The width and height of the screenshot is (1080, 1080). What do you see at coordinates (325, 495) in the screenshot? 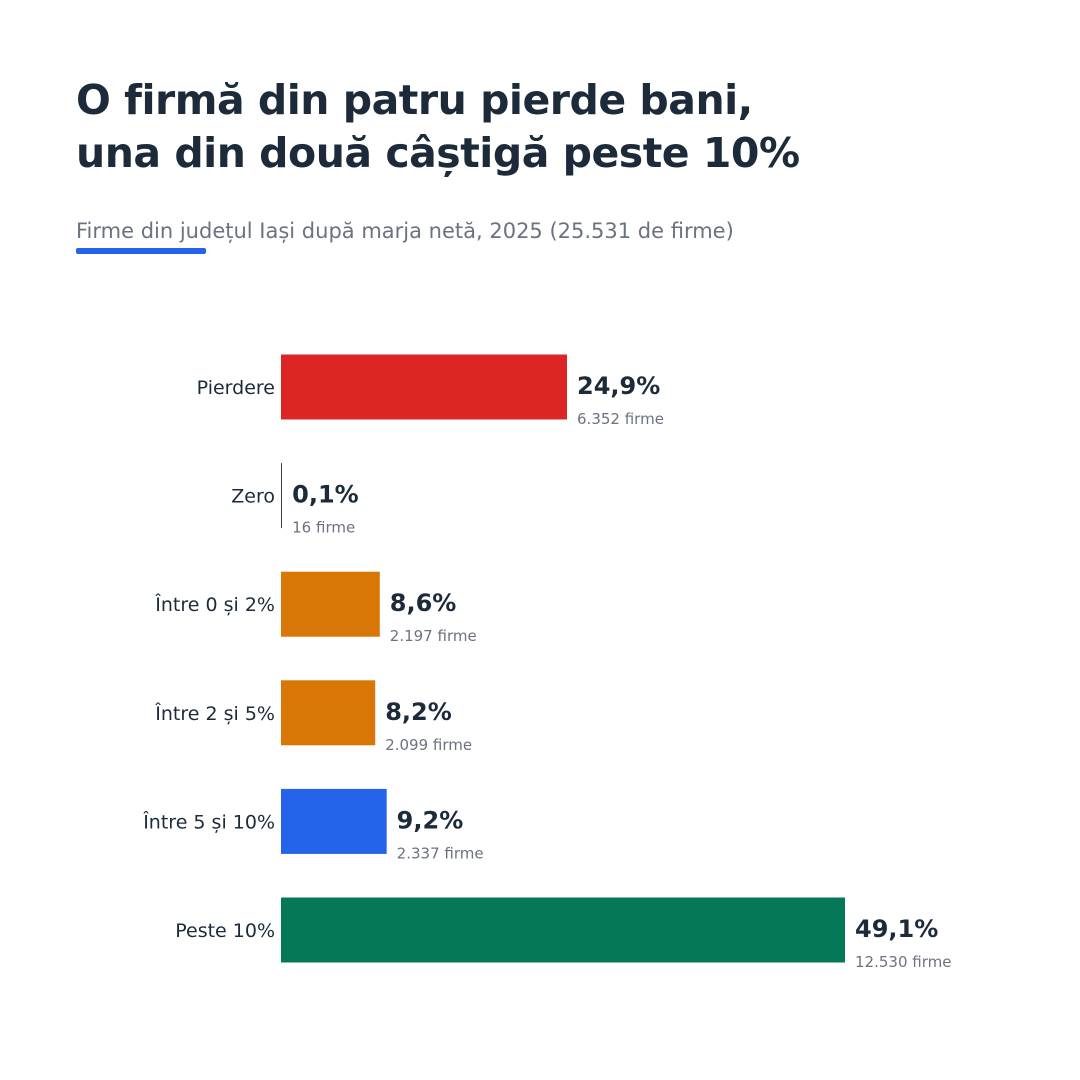
I see `value-label: 0,1%` at bounding box center [325, 495].